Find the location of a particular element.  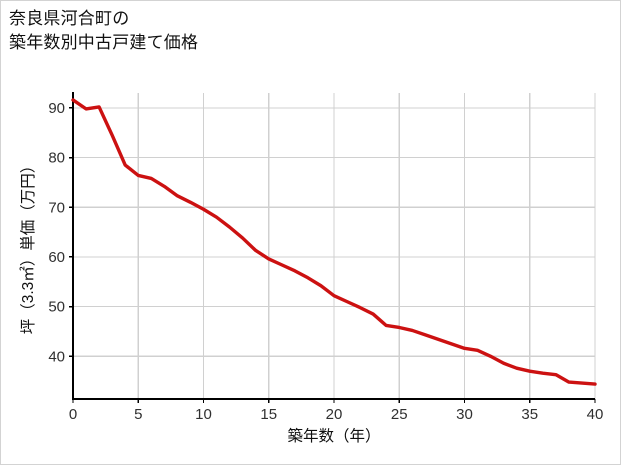

x-tick-label: 35 is located at coordinates (529, 414).